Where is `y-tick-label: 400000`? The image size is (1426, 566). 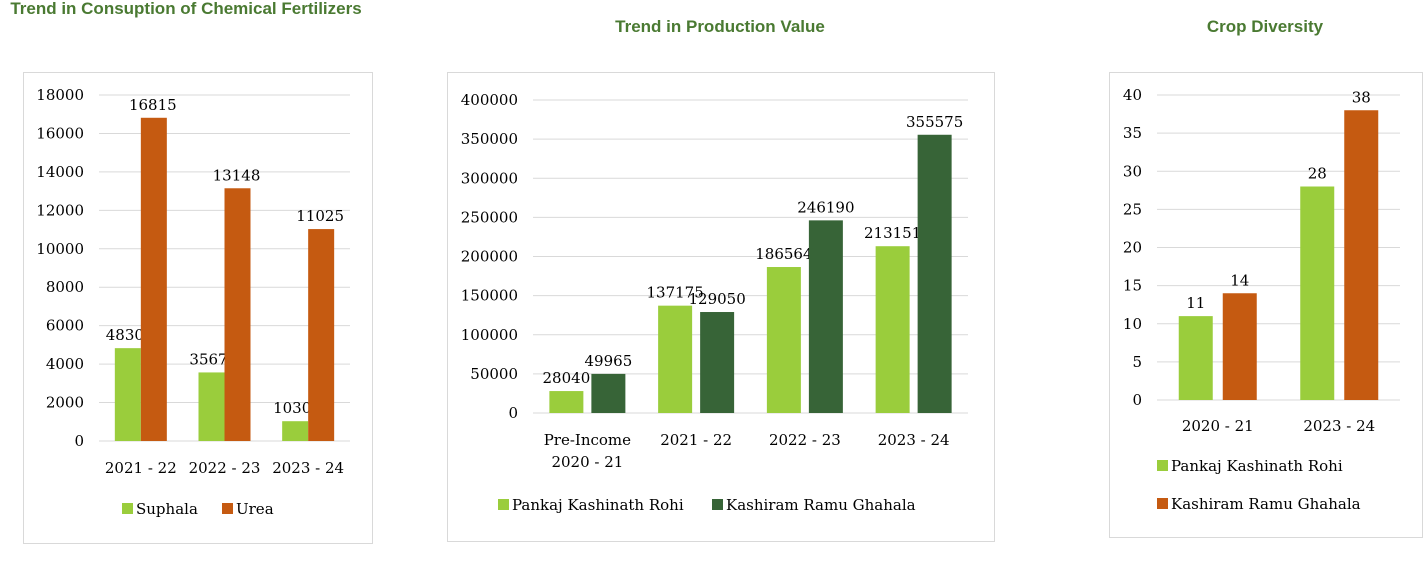
y-tick-label: 400000 is located at coordinates (489, 100).